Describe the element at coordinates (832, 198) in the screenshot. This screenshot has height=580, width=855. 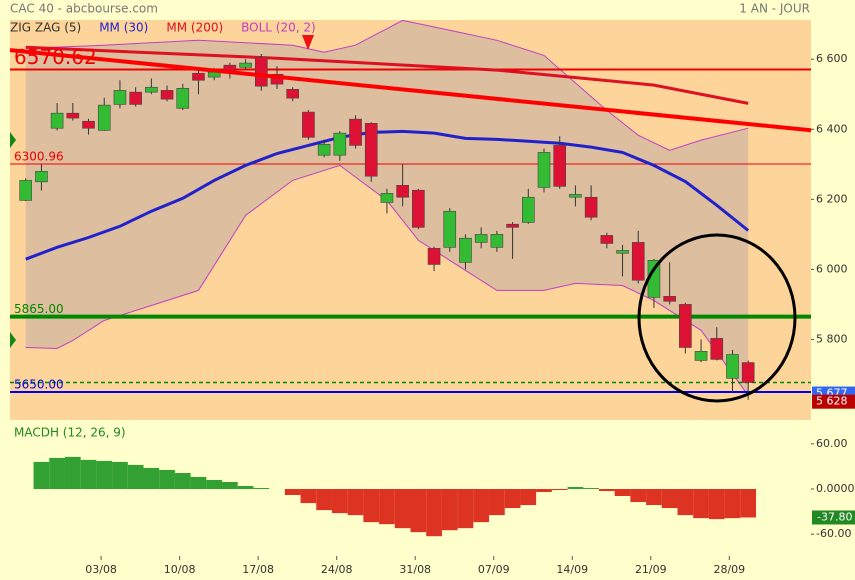
I see `y-tick-label: 6 200` at that location.